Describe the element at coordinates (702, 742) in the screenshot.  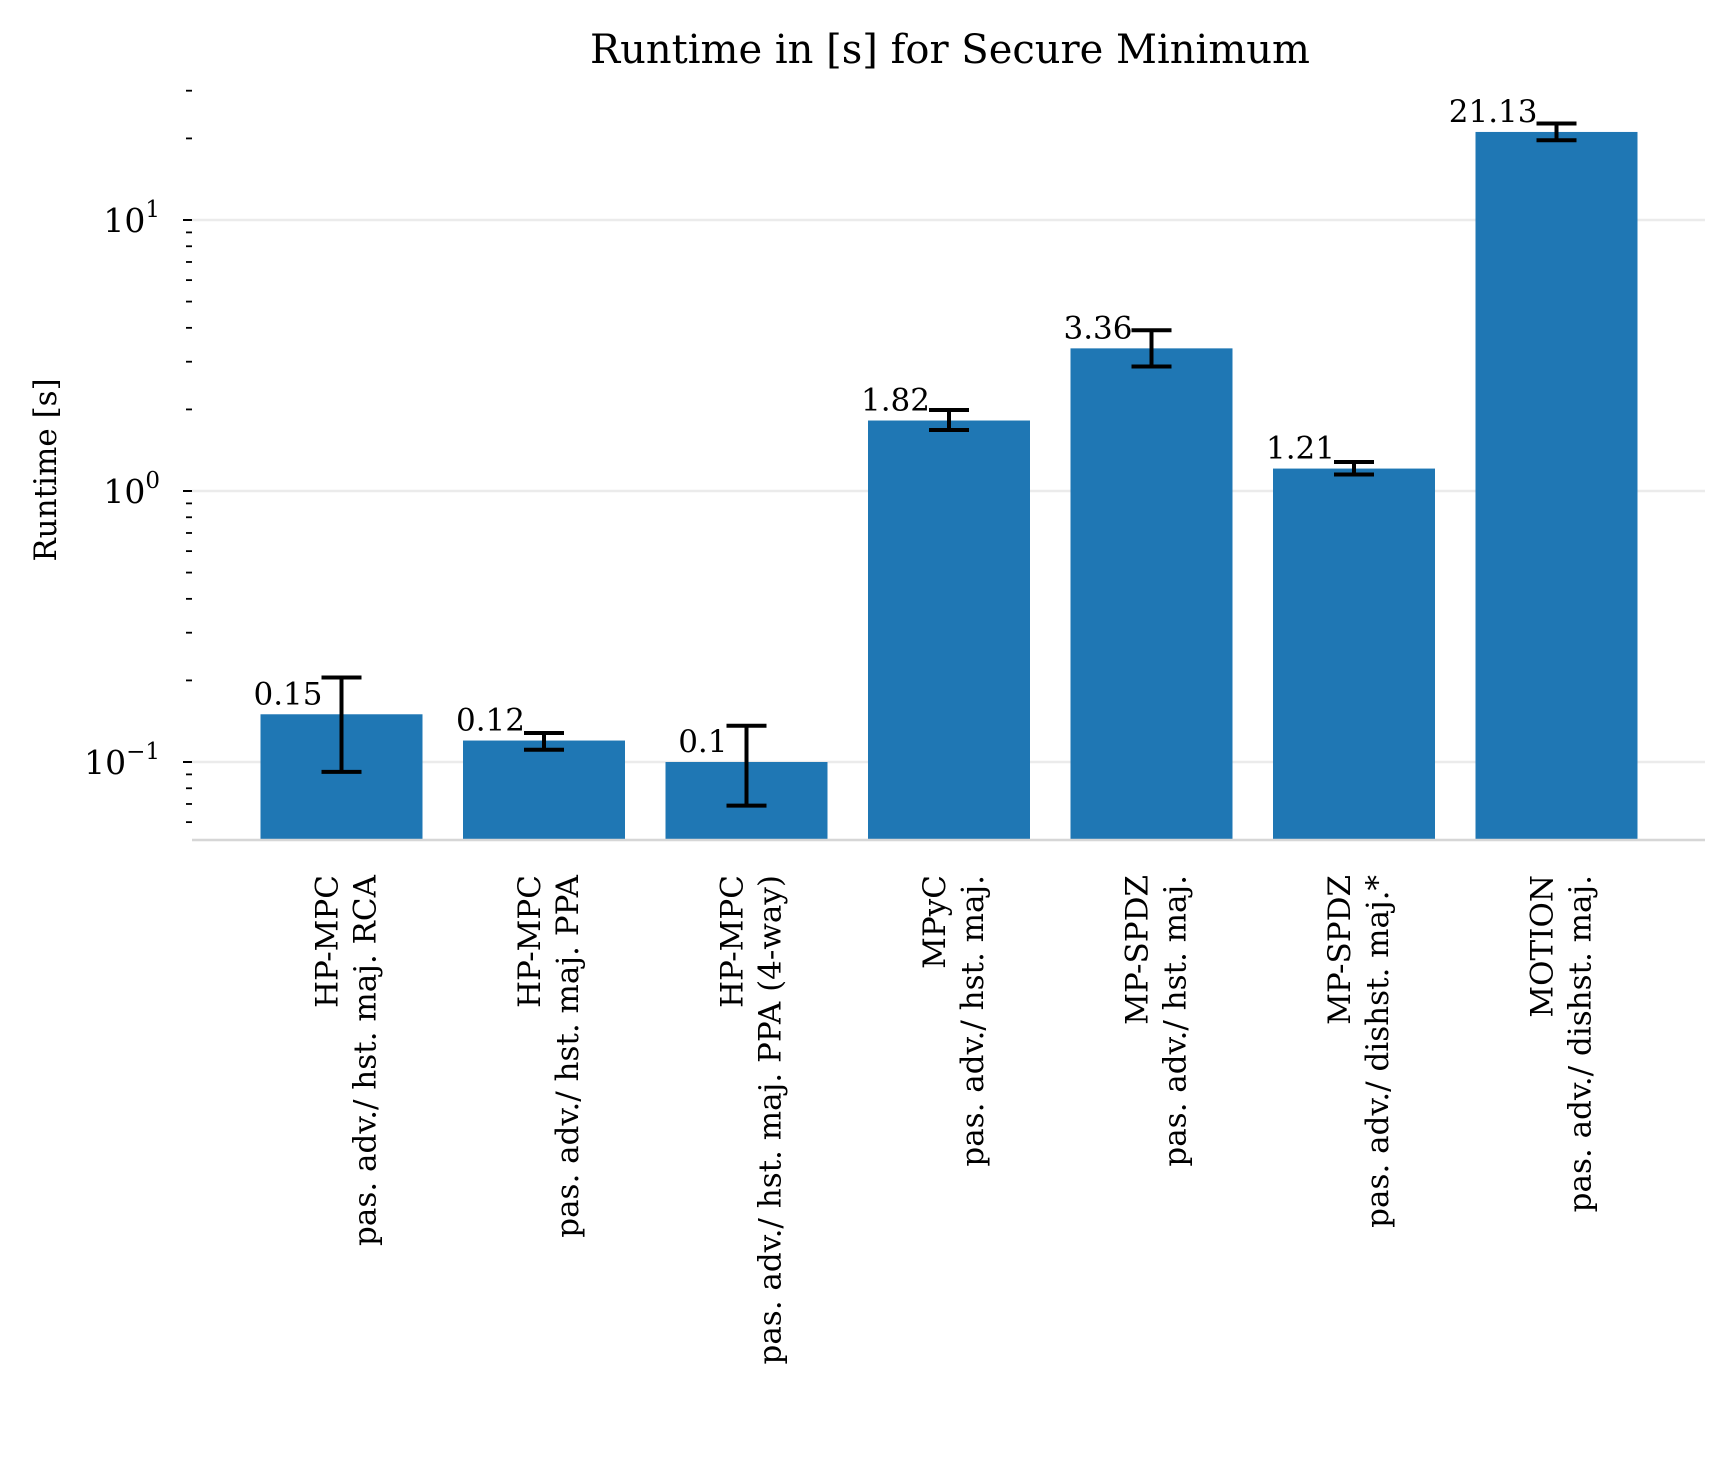
I see `value-label: 0.1` at that location.